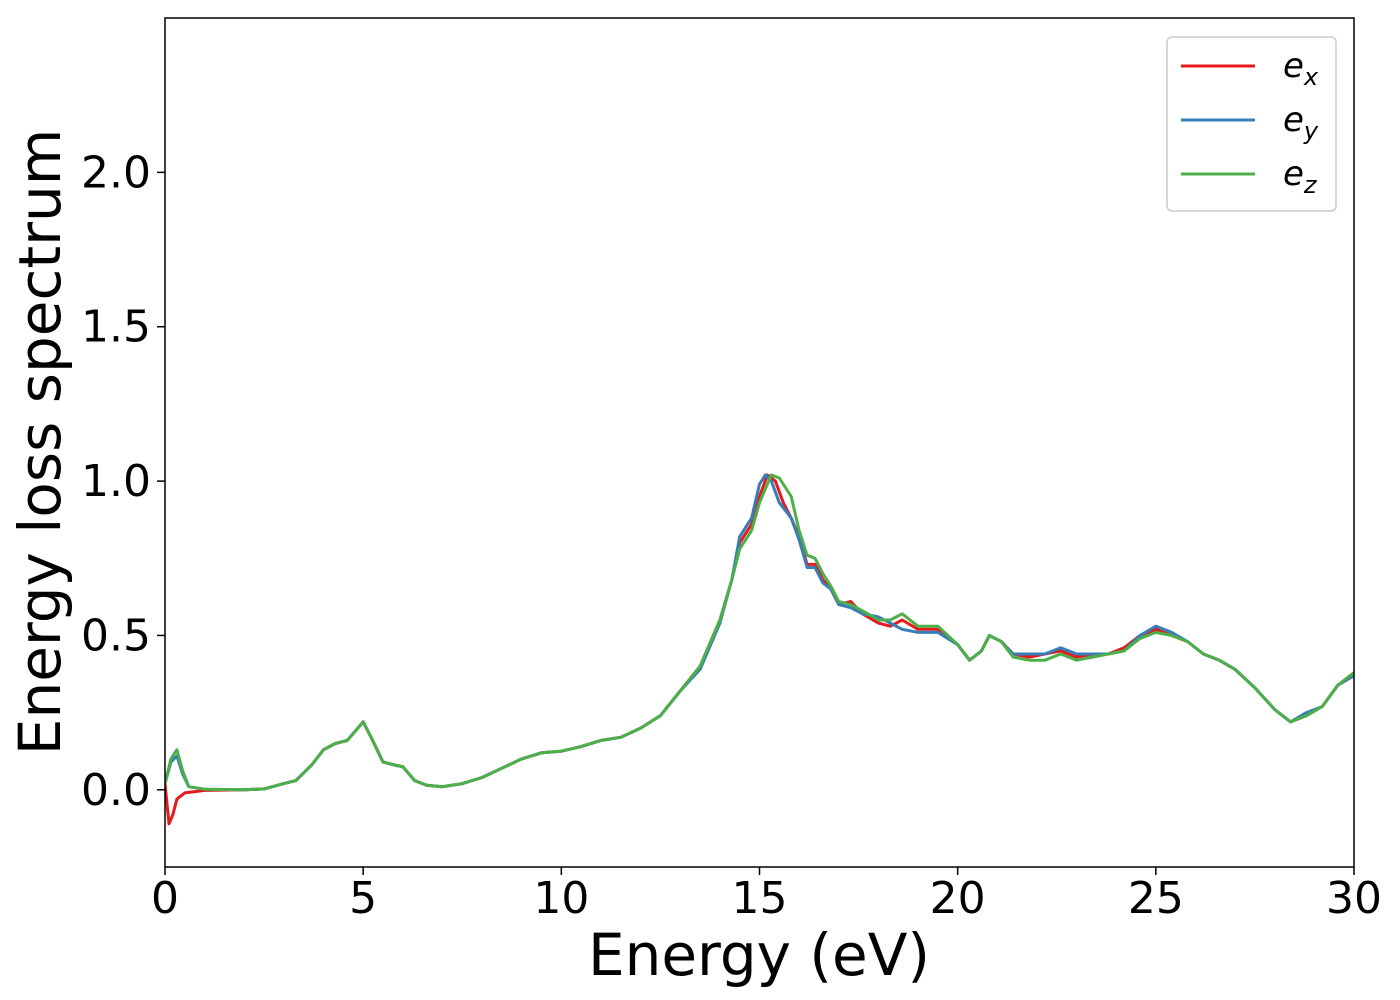 This screenshot has width=1400, height=1000. Describe the element at coordinates (40, 442) in the screenshot. I see `y-axis-label: Energy loss spectrum` at that location.